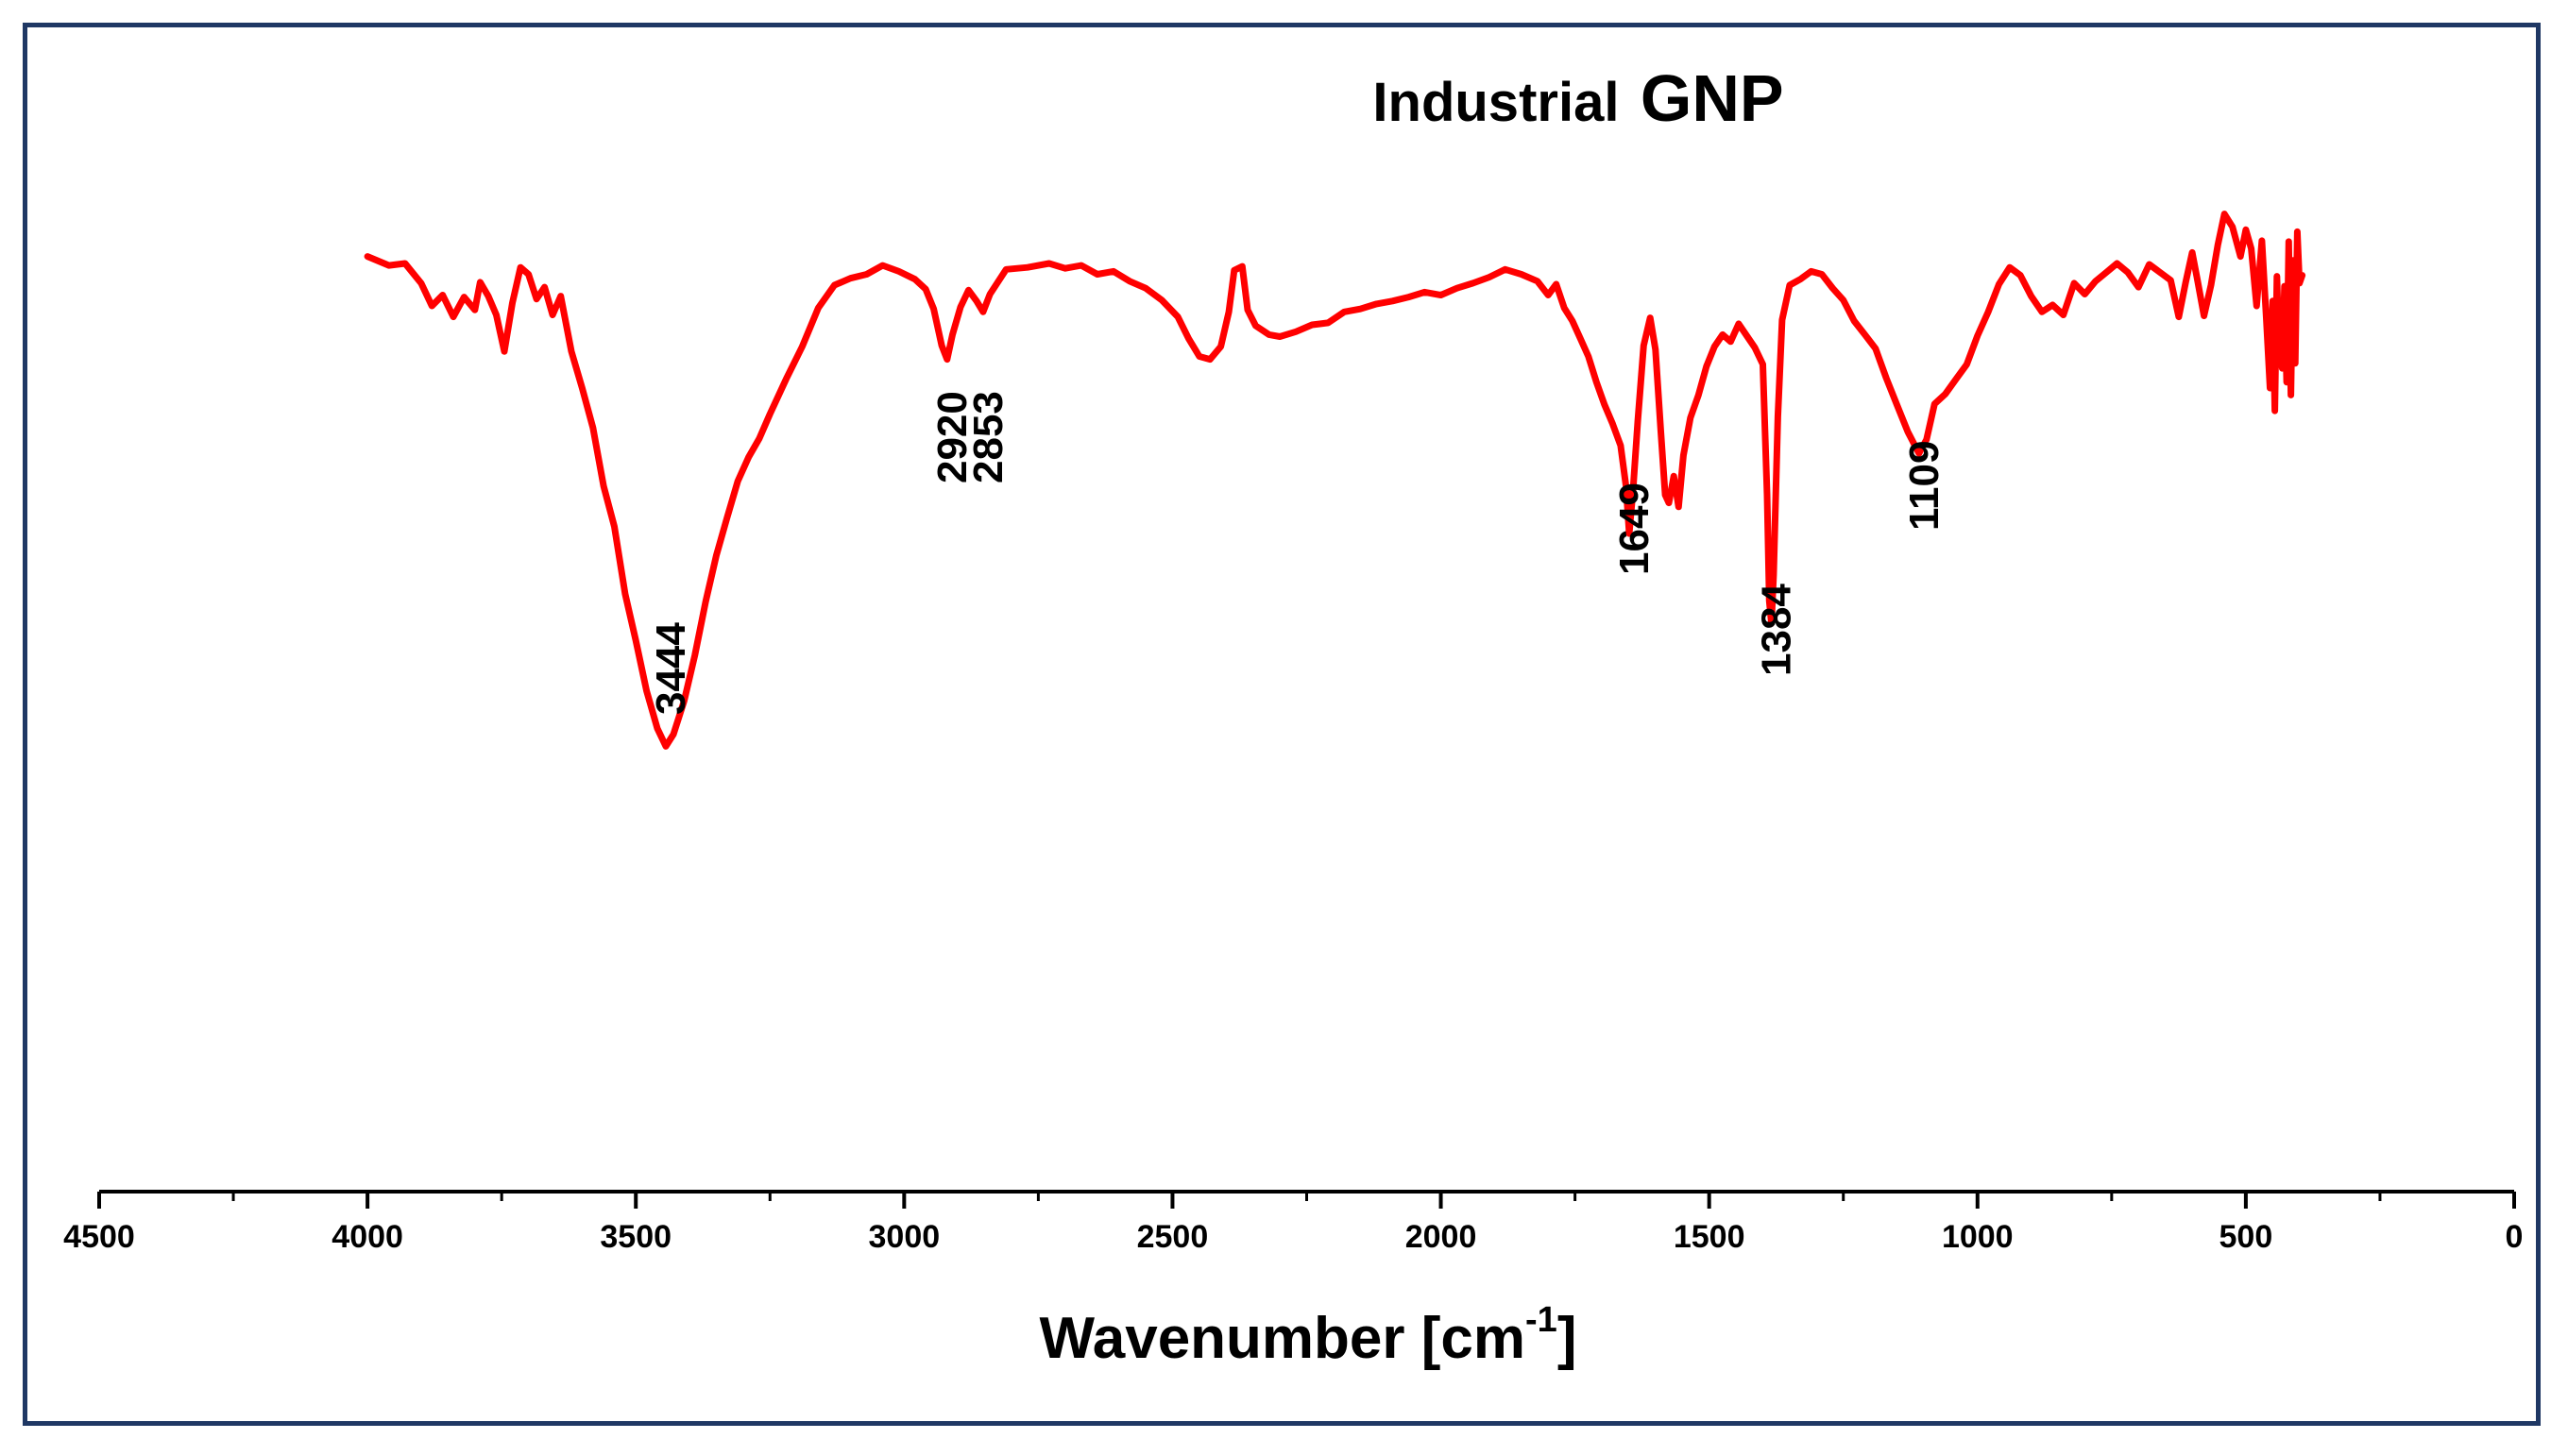 The image size is (2568, 1456). What do you see at coordinates (1495, 102) in the screenshot?
I see `chart-title-prefix: Industrial` at bounding box center [1495, 102].